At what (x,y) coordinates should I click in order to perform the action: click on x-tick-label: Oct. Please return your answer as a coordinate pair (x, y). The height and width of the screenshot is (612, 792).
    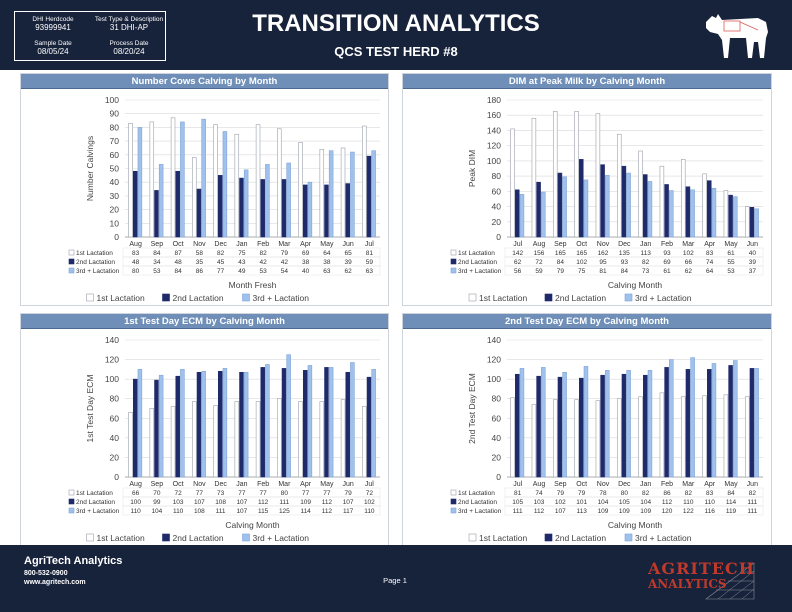
    Looking at the image, I should click on (581, 484).